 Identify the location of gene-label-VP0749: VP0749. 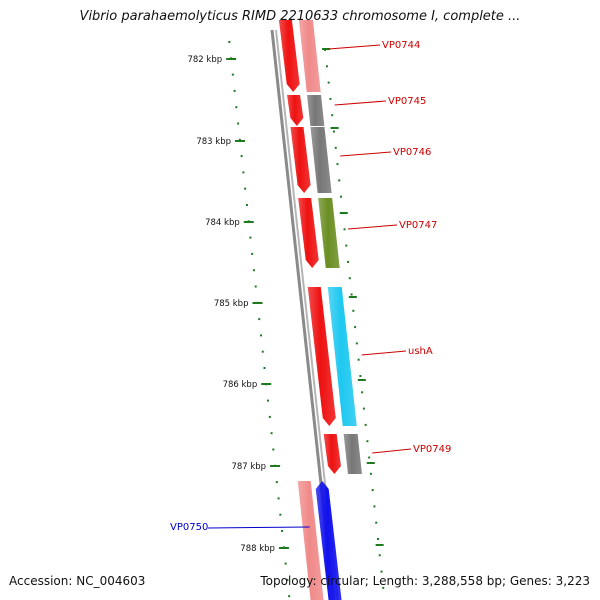
(432, 449).